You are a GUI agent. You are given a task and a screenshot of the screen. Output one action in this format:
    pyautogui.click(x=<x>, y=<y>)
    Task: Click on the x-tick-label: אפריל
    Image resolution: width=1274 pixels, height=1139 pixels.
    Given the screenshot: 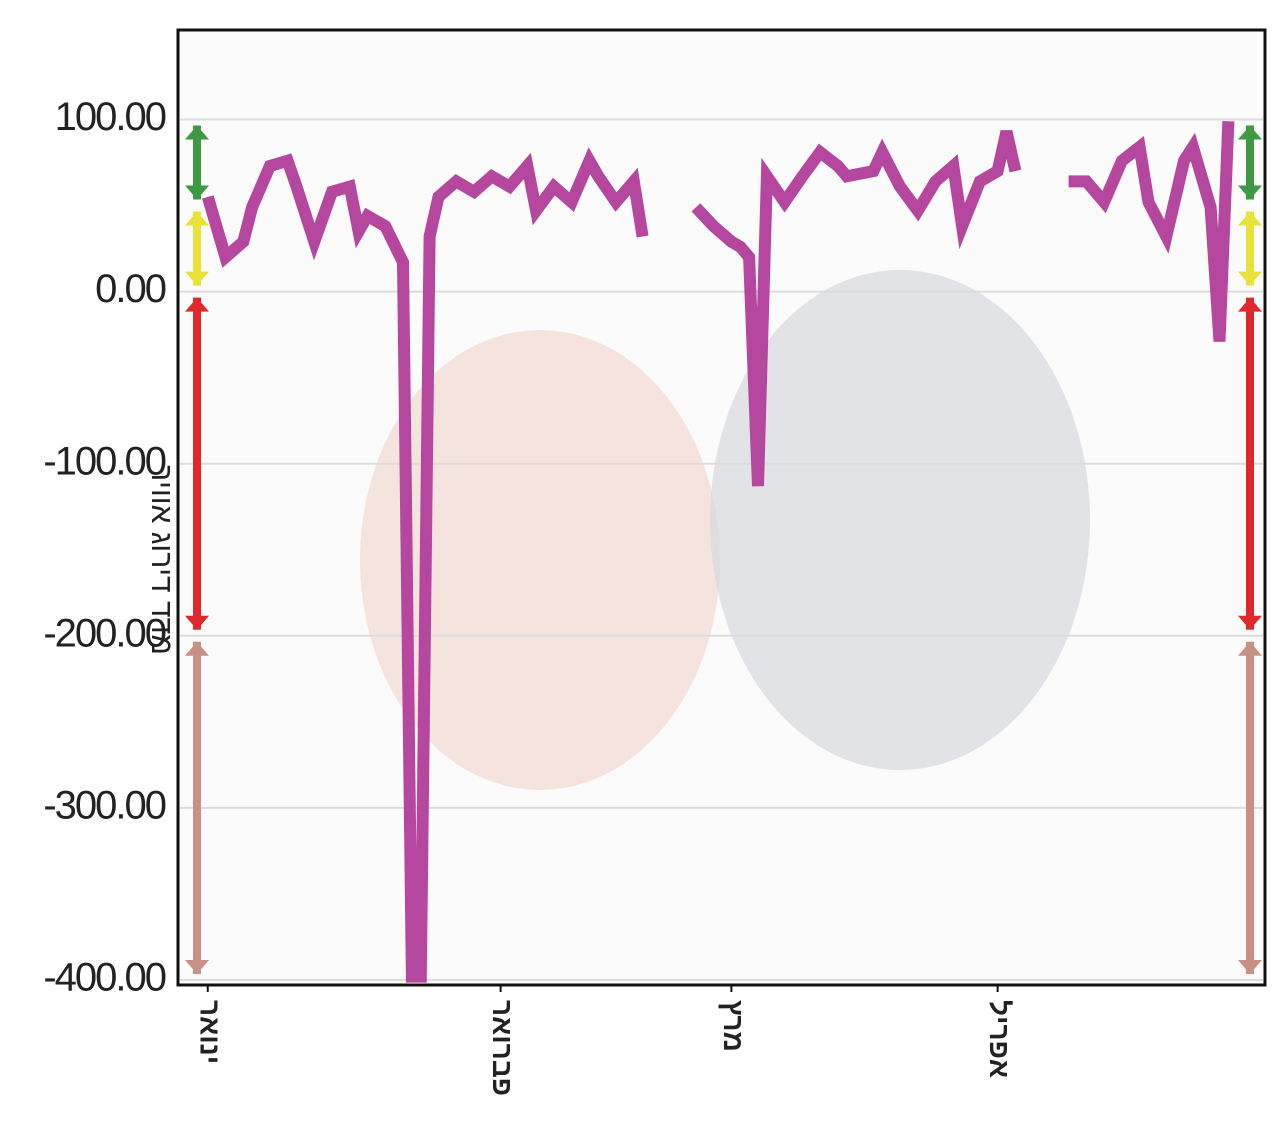 What is the action you would take?
    pyautogui.click(x=999, y=1039)
    